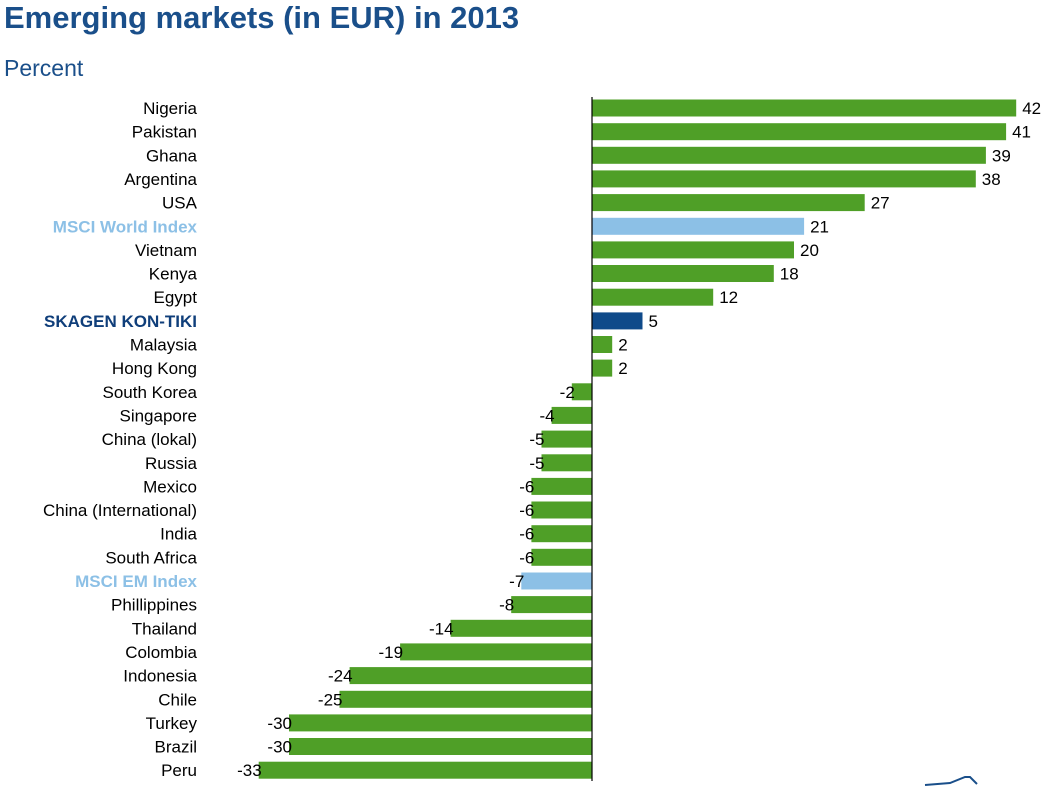 Image resolution: width=1053 pixels, height=786 pixels. Describe the element at coordinates (262, 17) in the screenshot. I see `chart-title: Emerging markets (in EUR) in 2013` at that location.